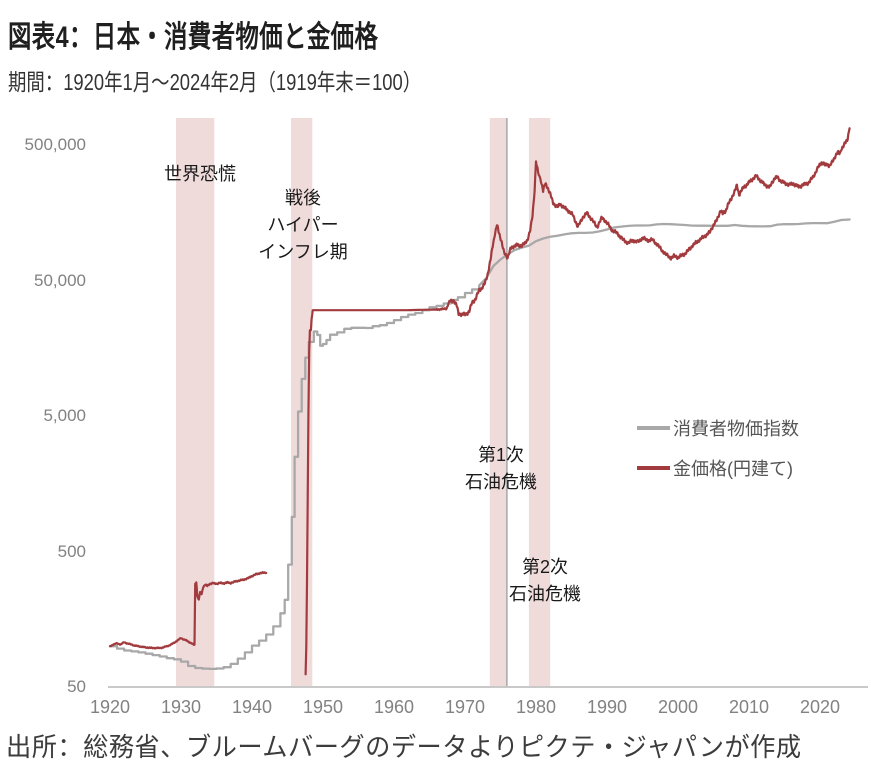 This screenshot has height=766, width=871. What do you see at coordinates (653, 428) in the screenshot?
I see `cpi-line-swatch-icon` at bounding box center [653, 428].